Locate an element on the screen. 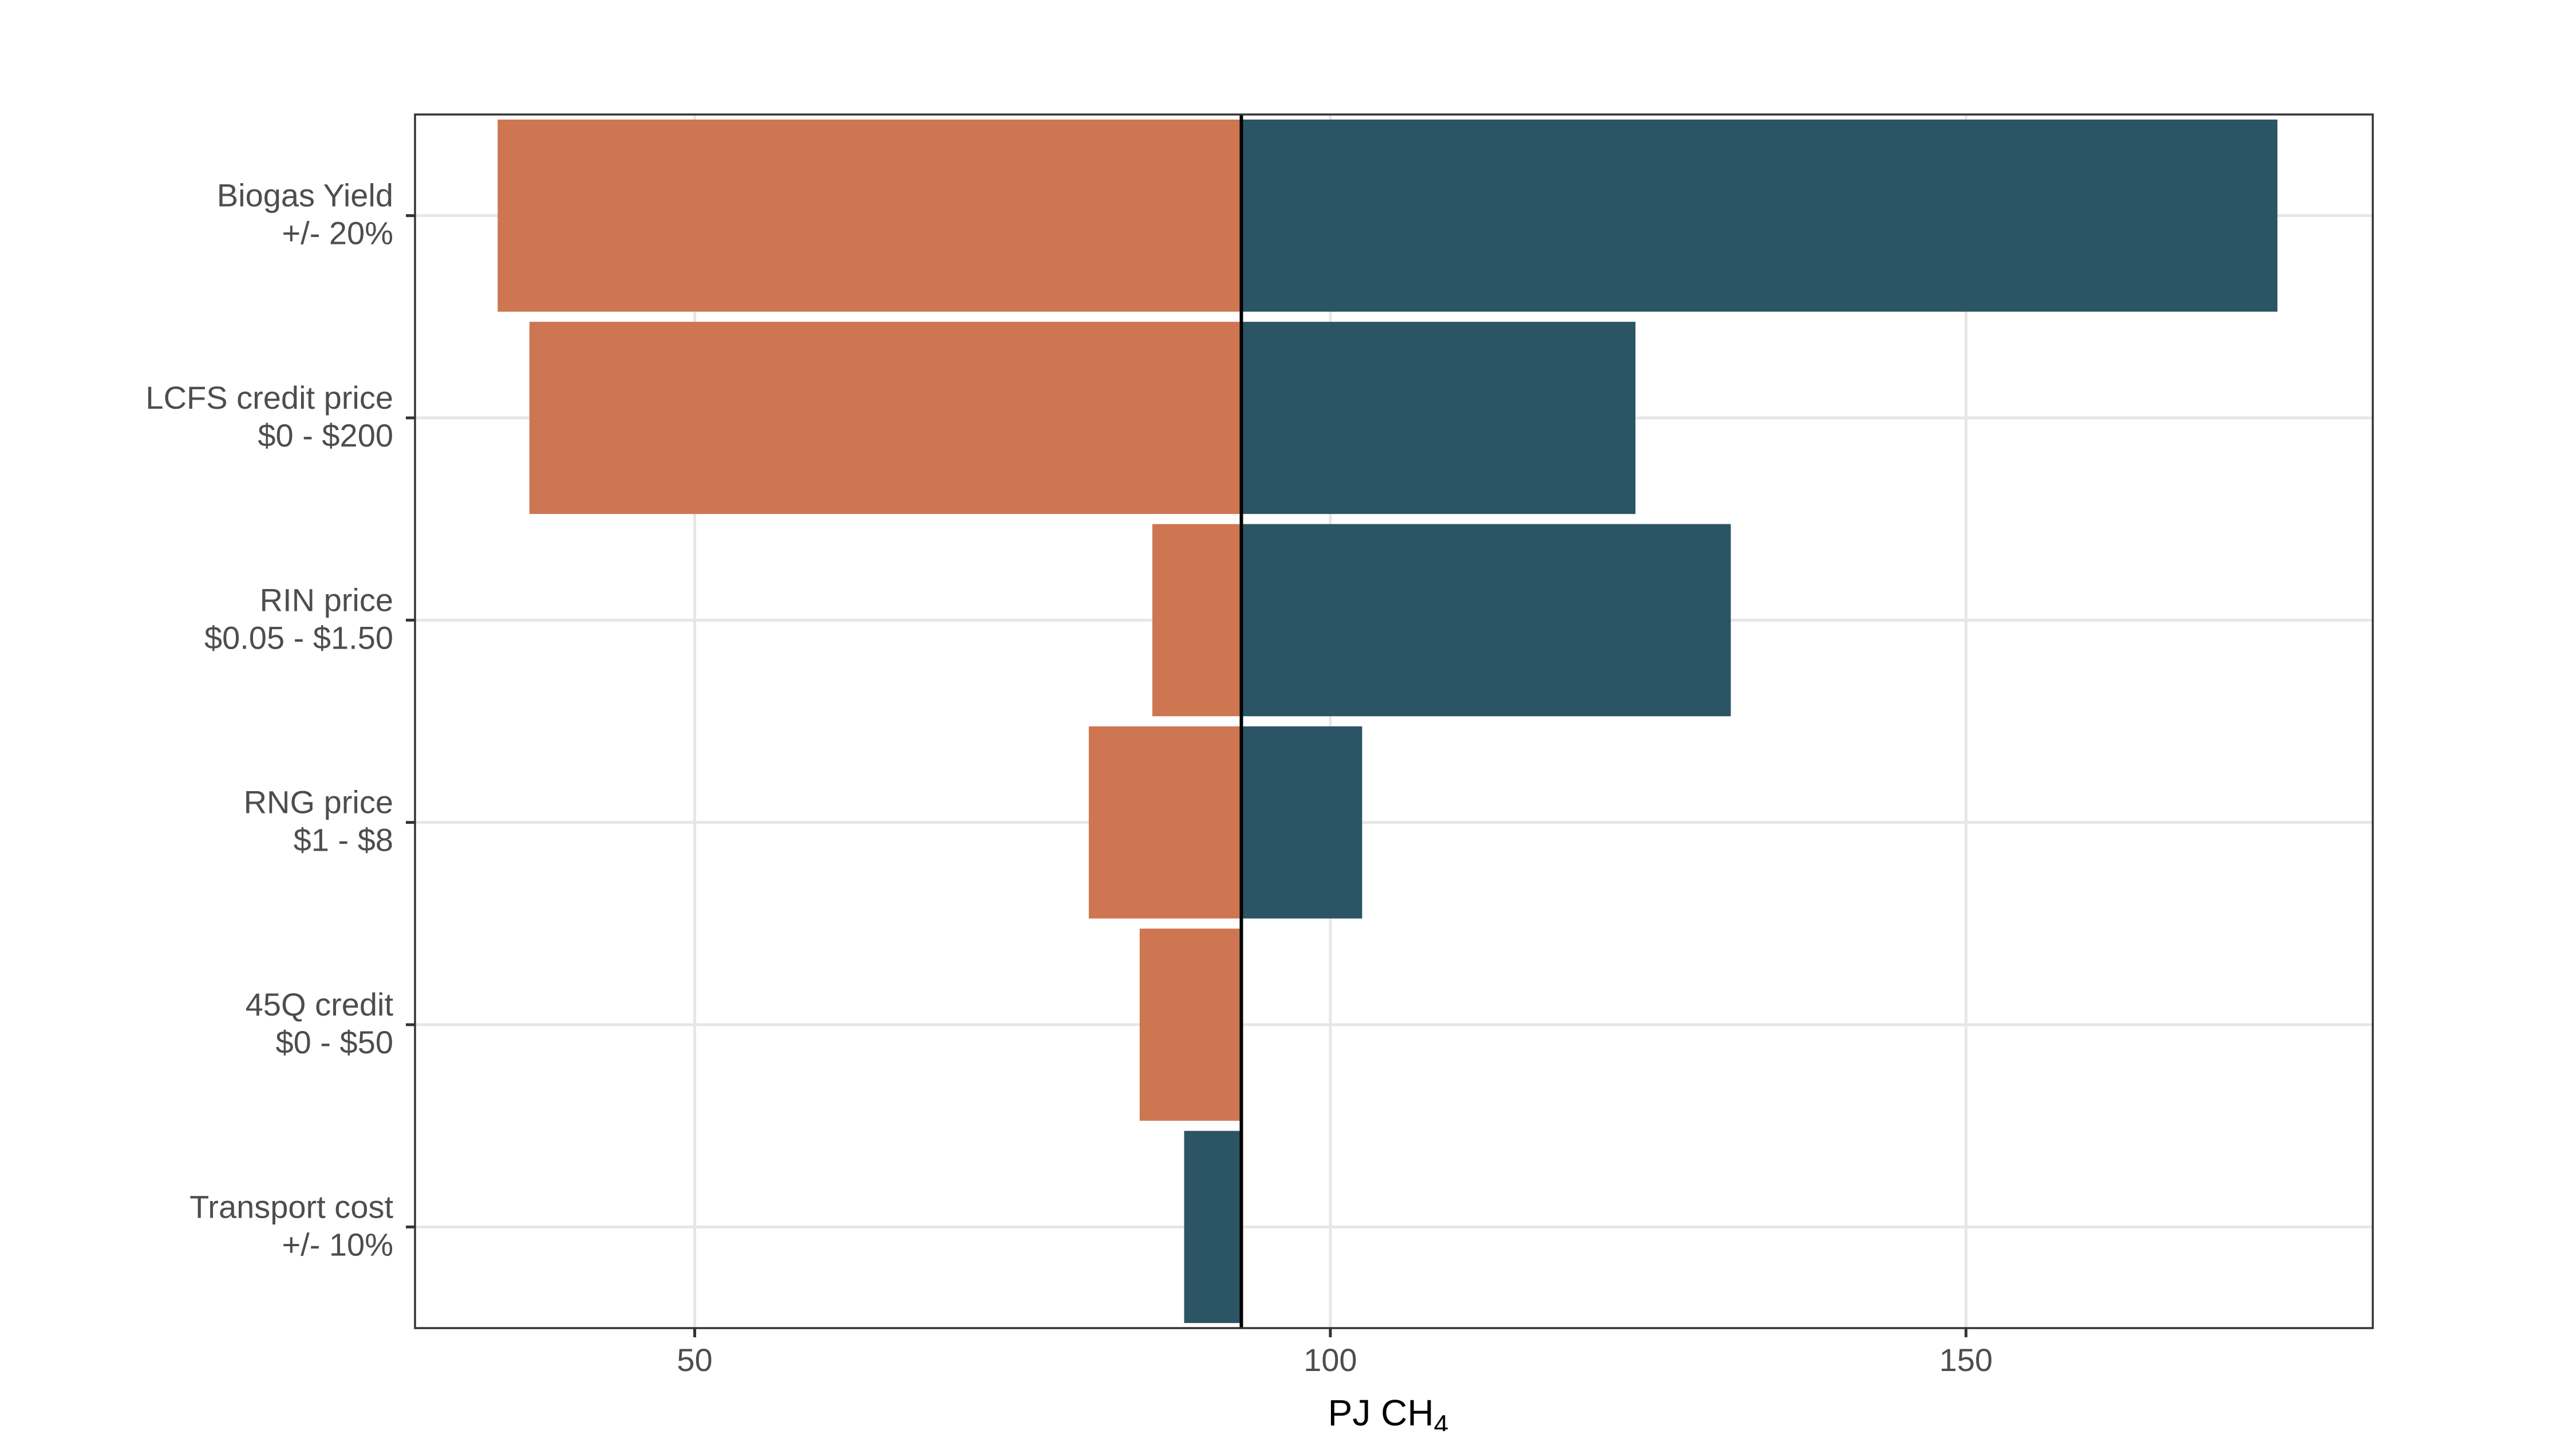 The height and width of the screenshot is (1434, 2576). y-tick-label: Transport cost is located at coordinates (291, 1206).